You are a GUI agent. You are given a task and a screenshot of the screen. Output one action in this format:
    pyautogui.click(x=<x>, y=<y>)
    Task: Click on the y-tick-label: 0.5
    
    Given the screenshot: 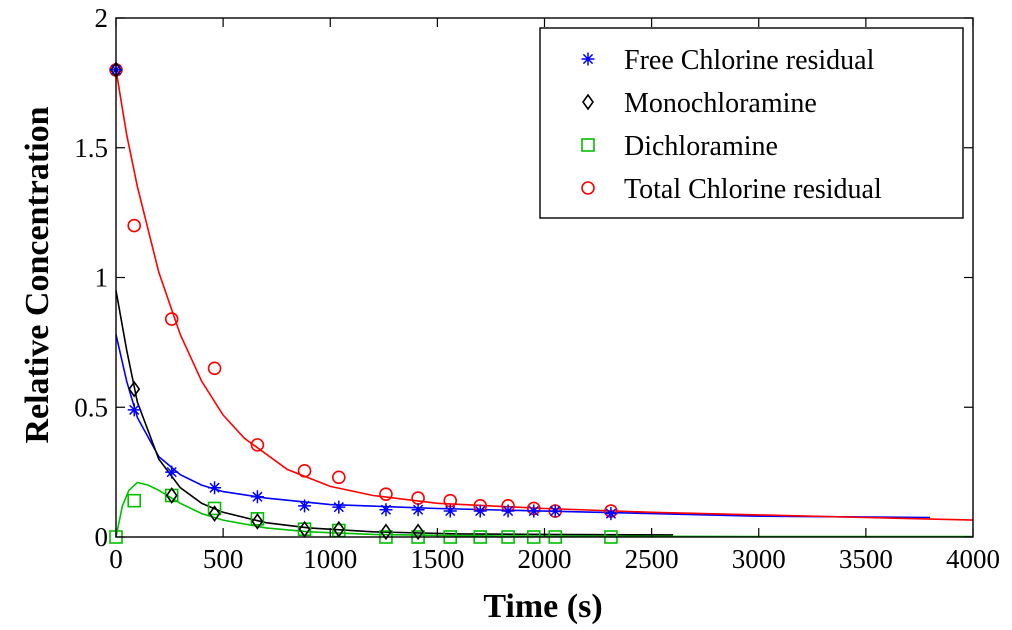 What is the action you would take?
    pyautogui.click(x=91, y=407)
    